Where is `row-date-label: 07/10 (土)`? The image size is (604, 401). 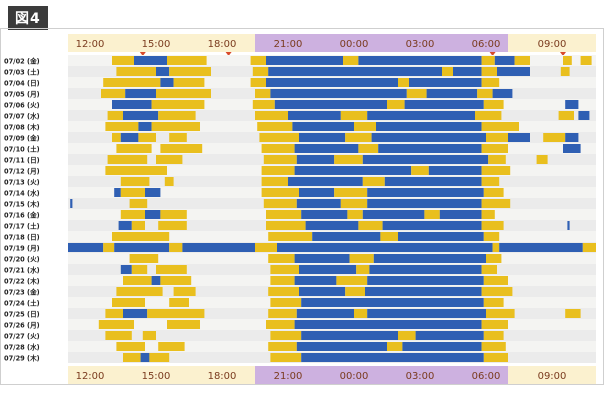
row-date-label: 07/10 (土) is located at coordinates (22, 149).